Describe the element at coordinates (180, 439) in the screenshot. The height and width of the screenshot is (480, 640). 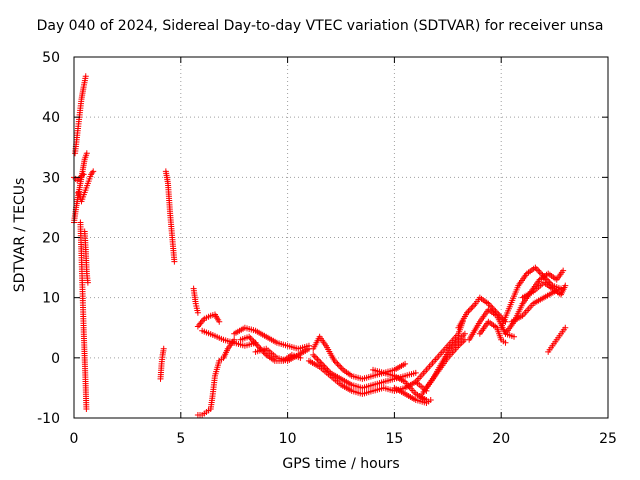
I see `x-tick-label: 5` at that location.